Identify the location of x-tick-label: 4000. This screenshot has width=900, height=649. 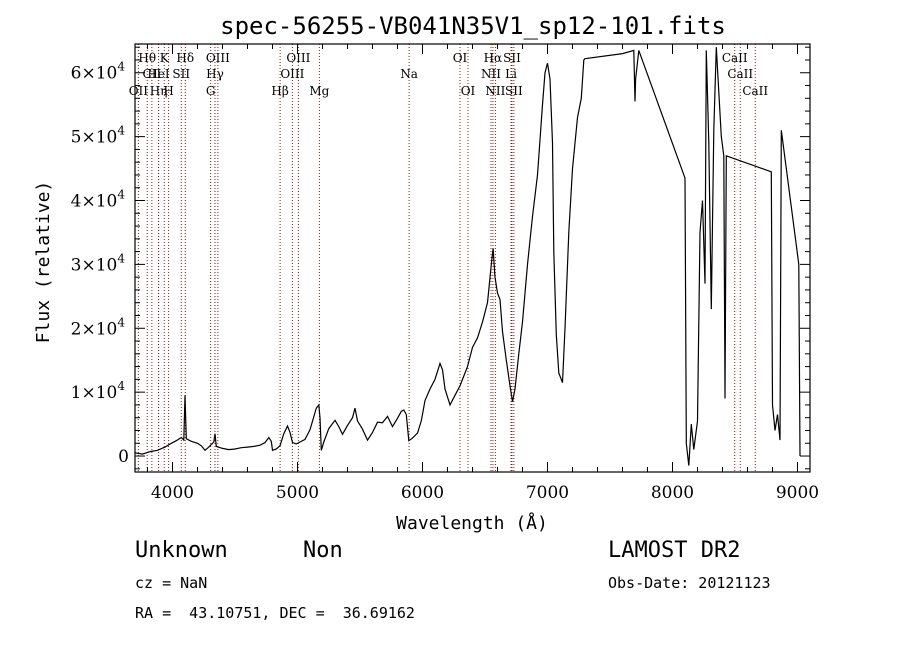
(172, 493).